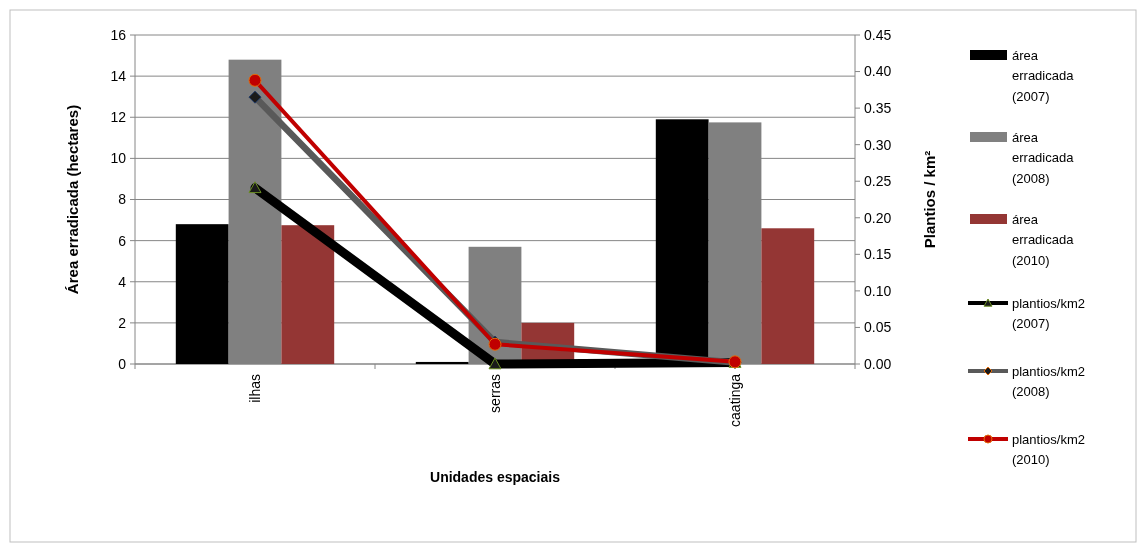  Describe the element at coordinates (495, 477) in the screenshot. I see `x-axis-title: Unidades espaciais` at that location.